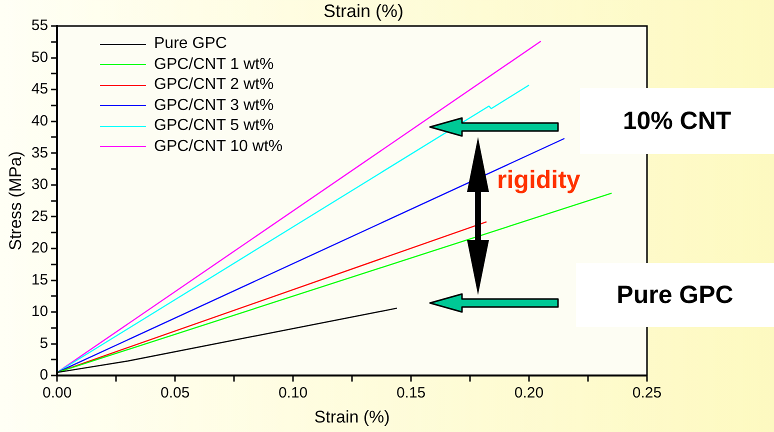  What do you see at coordinates (214, 85) in the screenshot?
I see `legend-label: GPC/CNT 2 wt%` at bounding box center [214, 85].